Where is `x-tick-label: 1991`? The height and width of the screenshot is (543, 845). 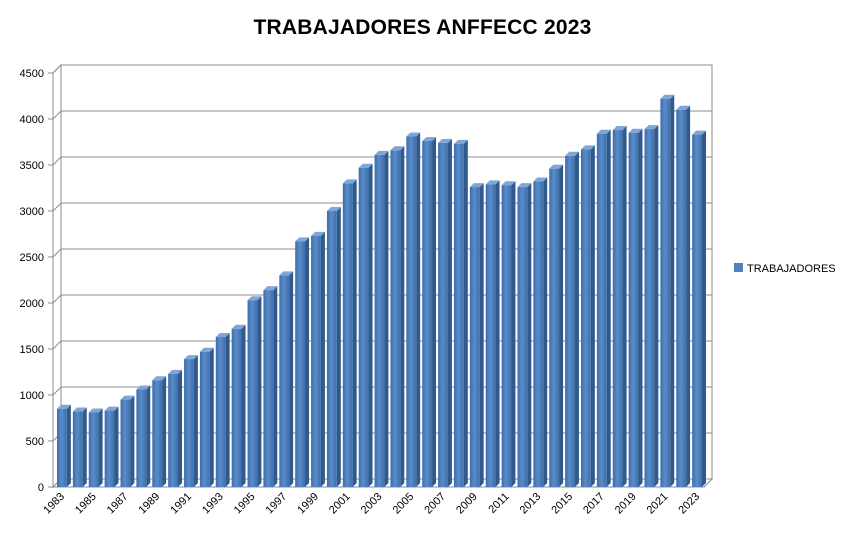
x-tick-label: 1991 is located at coordinates (181, 504).